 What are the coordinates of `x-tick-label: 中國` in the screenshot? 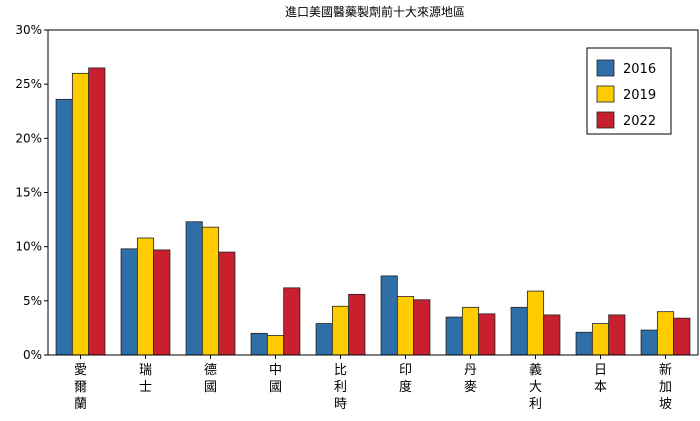 It's located at (275, 379).